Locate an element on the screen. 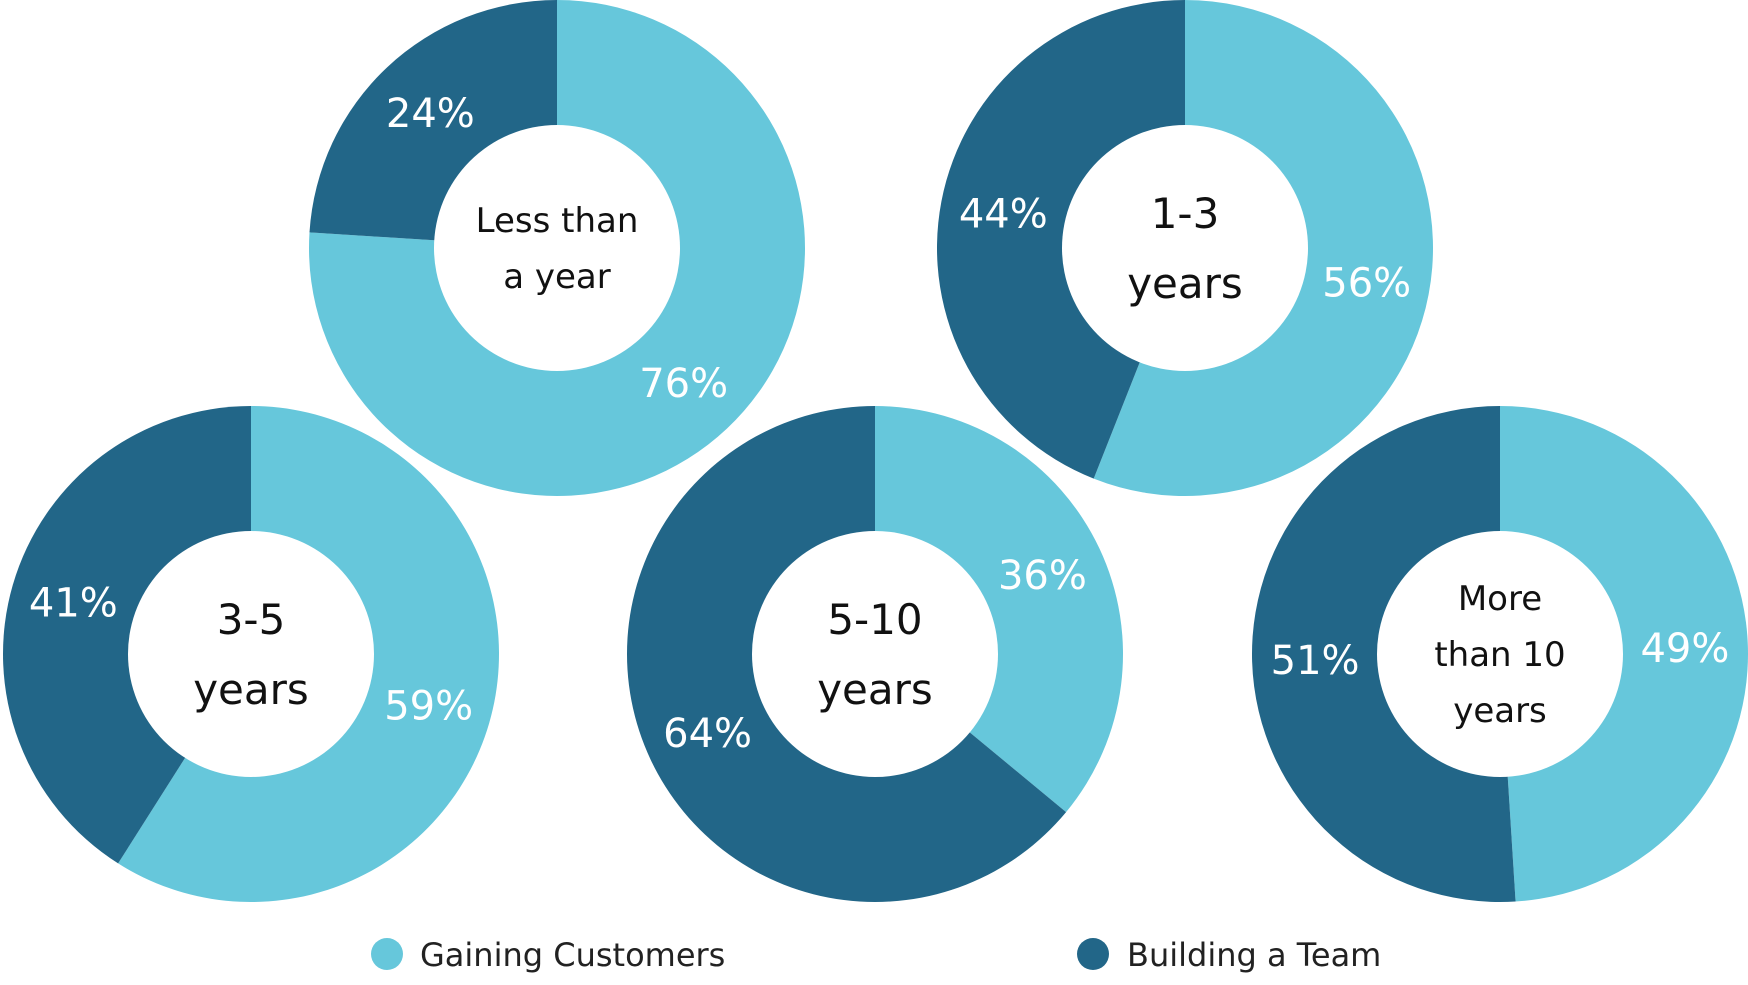 This screenshot has height=985, width=1748. slice-label-gaining-customers-1: 76% is located at coordinates (683, 384).